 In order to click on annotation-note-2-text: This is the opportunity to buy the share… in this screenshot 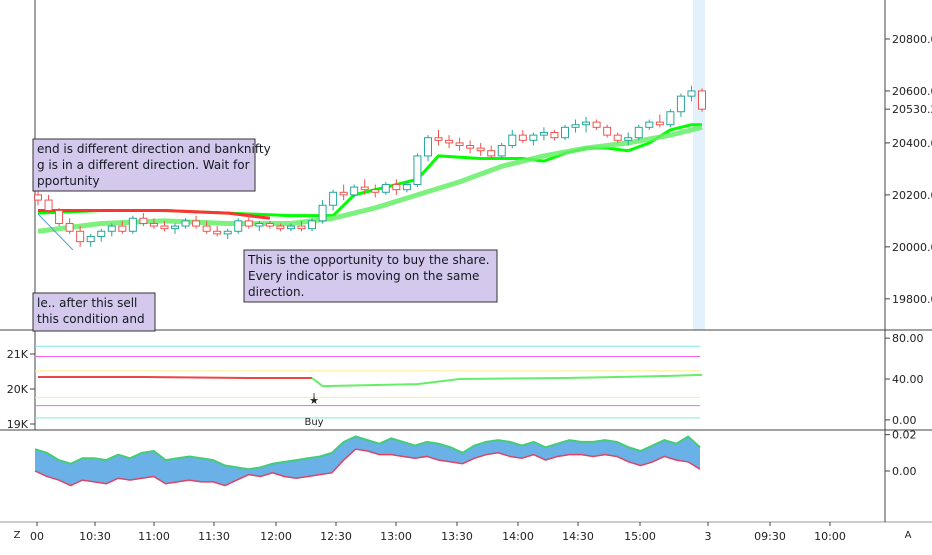, I will do `click(368, 276)`.